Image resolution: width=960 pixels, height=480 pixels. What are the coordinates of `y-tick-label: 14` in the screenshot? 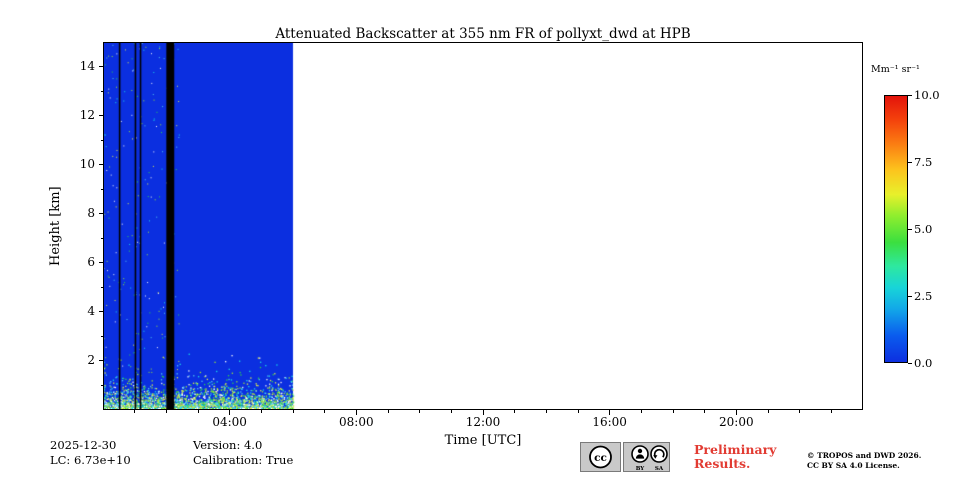 It's located at (87, 65).